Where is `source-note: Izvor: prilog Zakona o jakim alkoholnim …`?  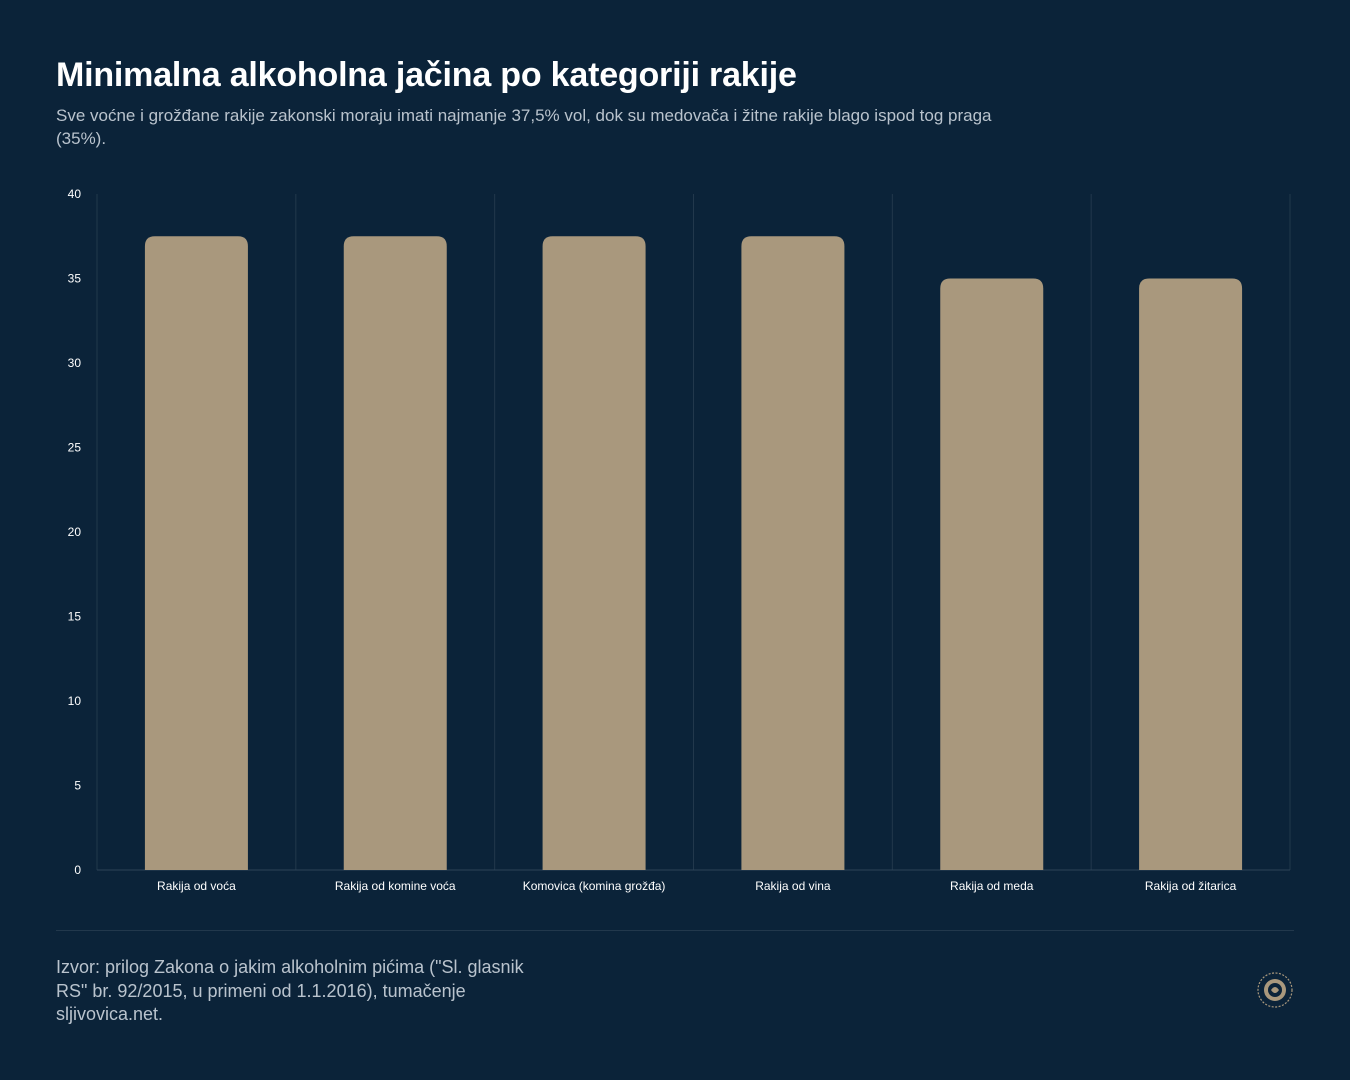 source-note: Izvor: prilog Zakona o jakim alkoholnim … is located at coordinates (290, 990).